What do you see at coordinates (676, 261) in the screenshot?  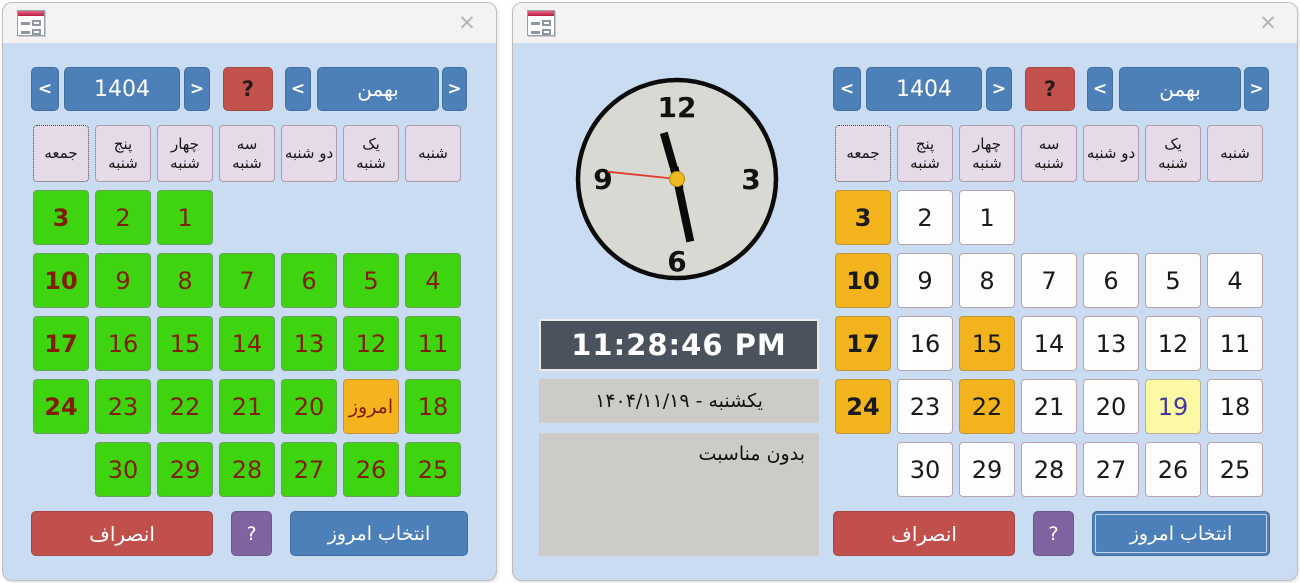 I see `clock-number-6: 6` at bounding box center [676, 261].